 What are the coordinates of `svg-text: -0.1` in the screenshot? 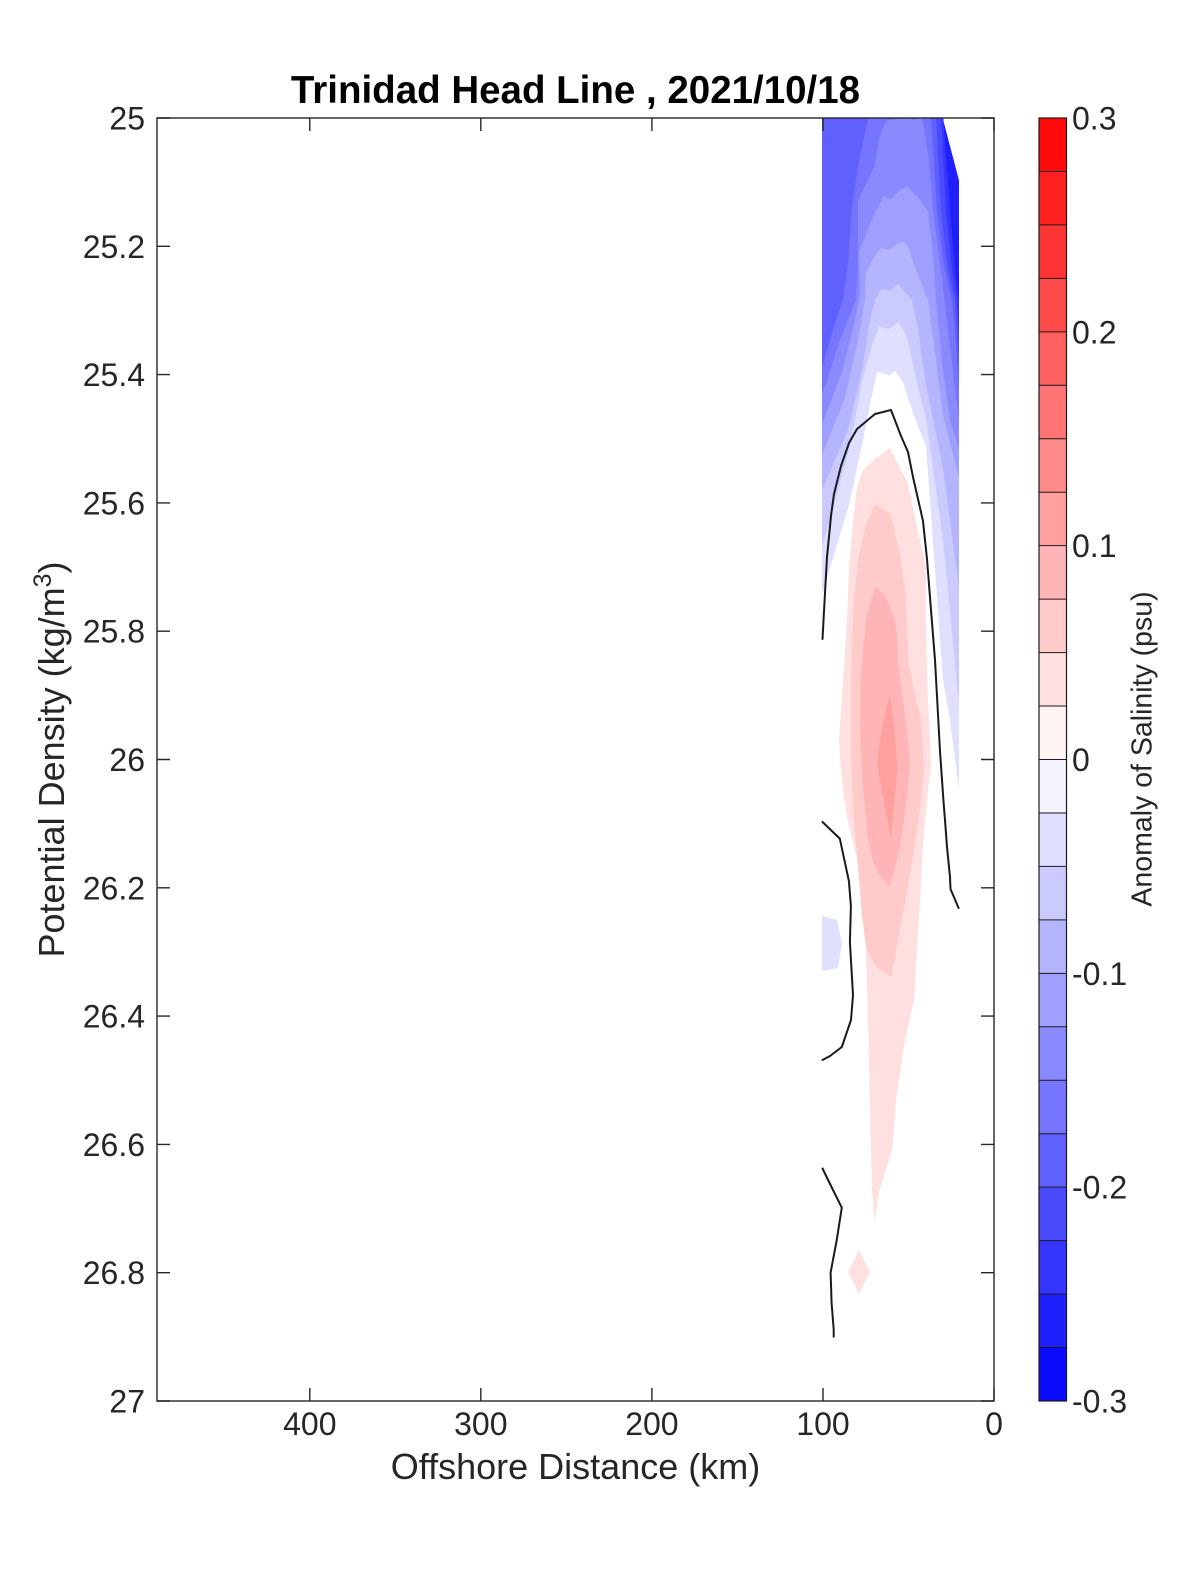 It's located at (1099, 974).